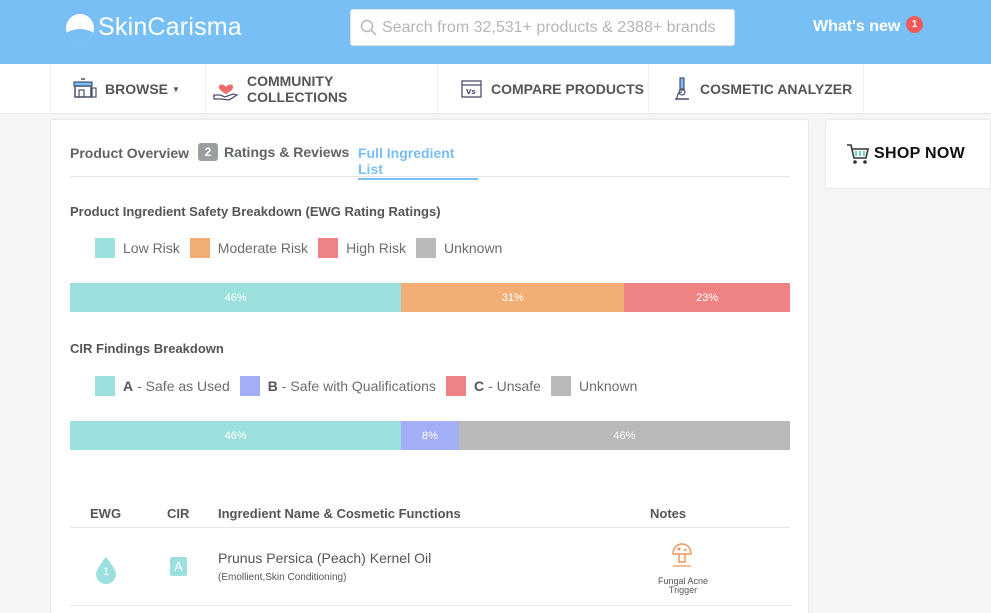 This screenshot has width=991, height=613. I want to click on col-ingredient-name: Ingredient Name & Cosmetic Functions, so click(339, 513).